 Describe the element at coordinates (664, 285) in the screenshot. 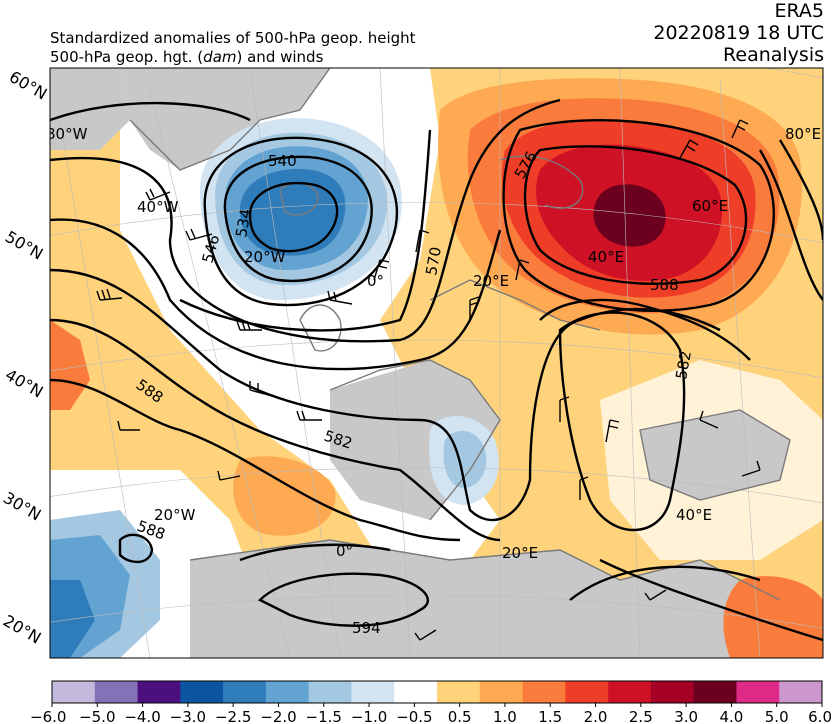

I see `contour-label: 588` at that location.